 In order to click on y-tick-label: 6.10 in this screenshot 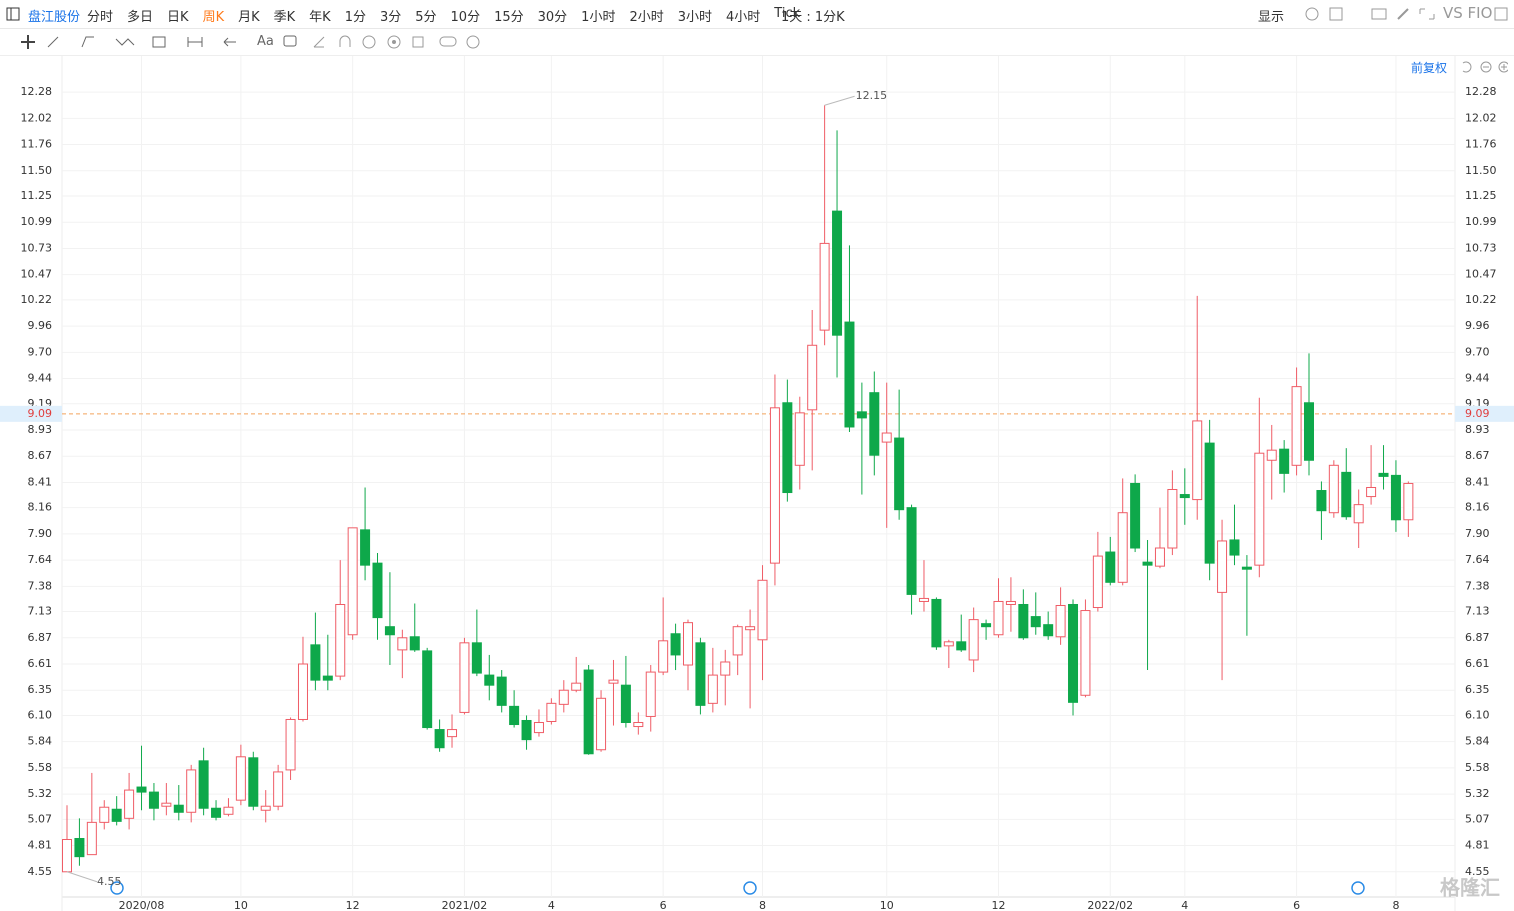, I will do `click(40, 714)`.